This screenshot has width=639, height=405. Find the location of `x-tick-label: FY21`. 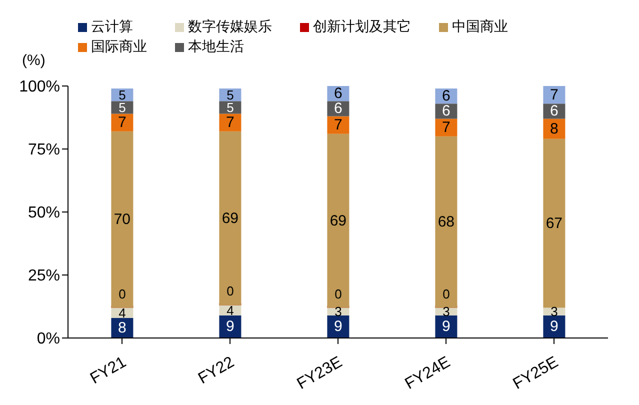

x-tick-label: FY21 is located at coordinates (109, 371).